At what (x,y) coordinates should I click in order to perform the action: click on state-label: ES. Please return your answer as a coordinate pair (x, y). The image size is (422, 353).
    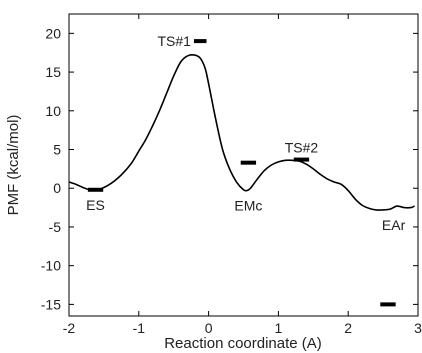
    Looking at the image, I should click on (95, 205).